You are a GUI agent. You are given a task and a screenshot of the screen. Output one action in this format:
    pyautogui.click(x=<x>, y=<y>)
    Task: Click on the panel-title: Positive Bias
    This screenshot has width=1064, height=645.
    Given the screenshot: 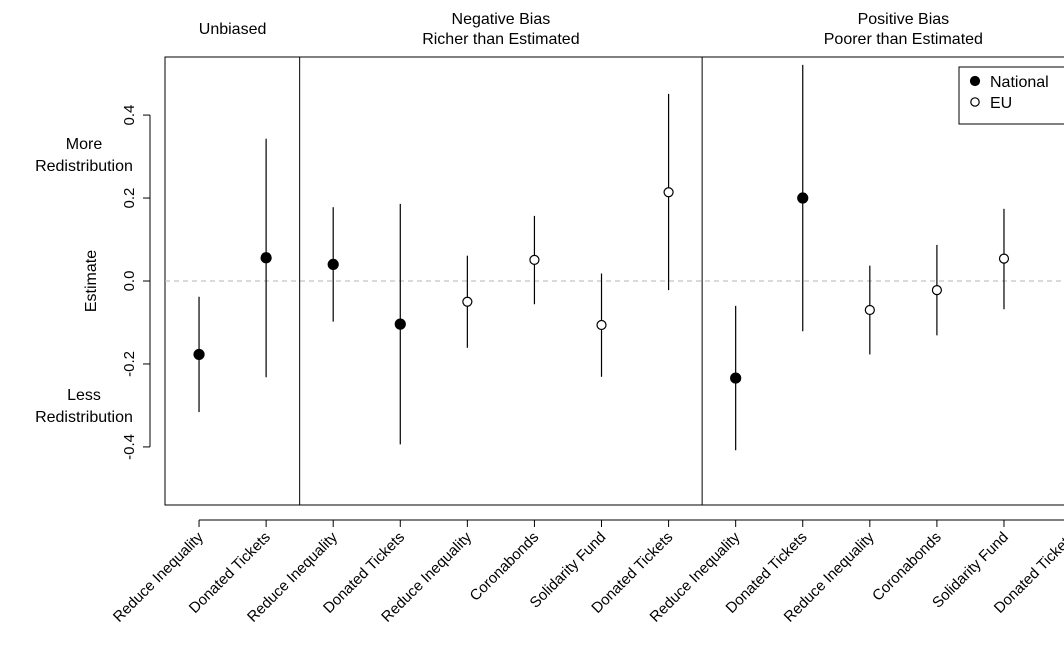 What is the action you would take?
    pyautogui.click(x=904, y=19)
    